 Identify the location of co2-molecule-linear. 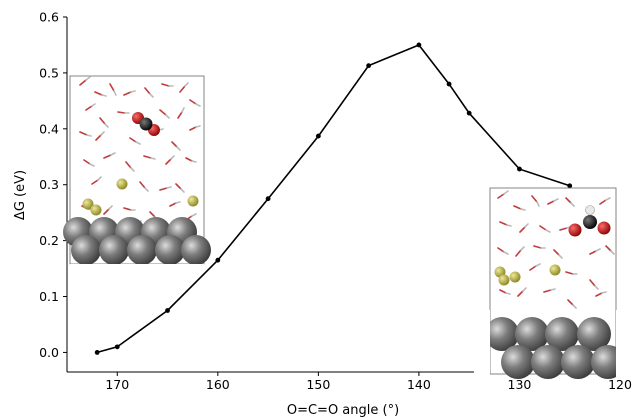
(146, 124).